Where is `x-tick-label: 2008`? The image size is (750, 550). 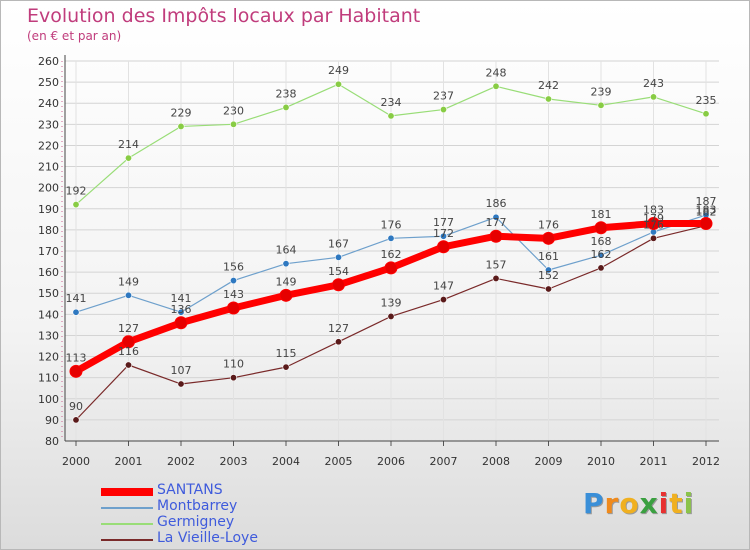
x-tick-label: 2008 is located at coordinates (496, 461).